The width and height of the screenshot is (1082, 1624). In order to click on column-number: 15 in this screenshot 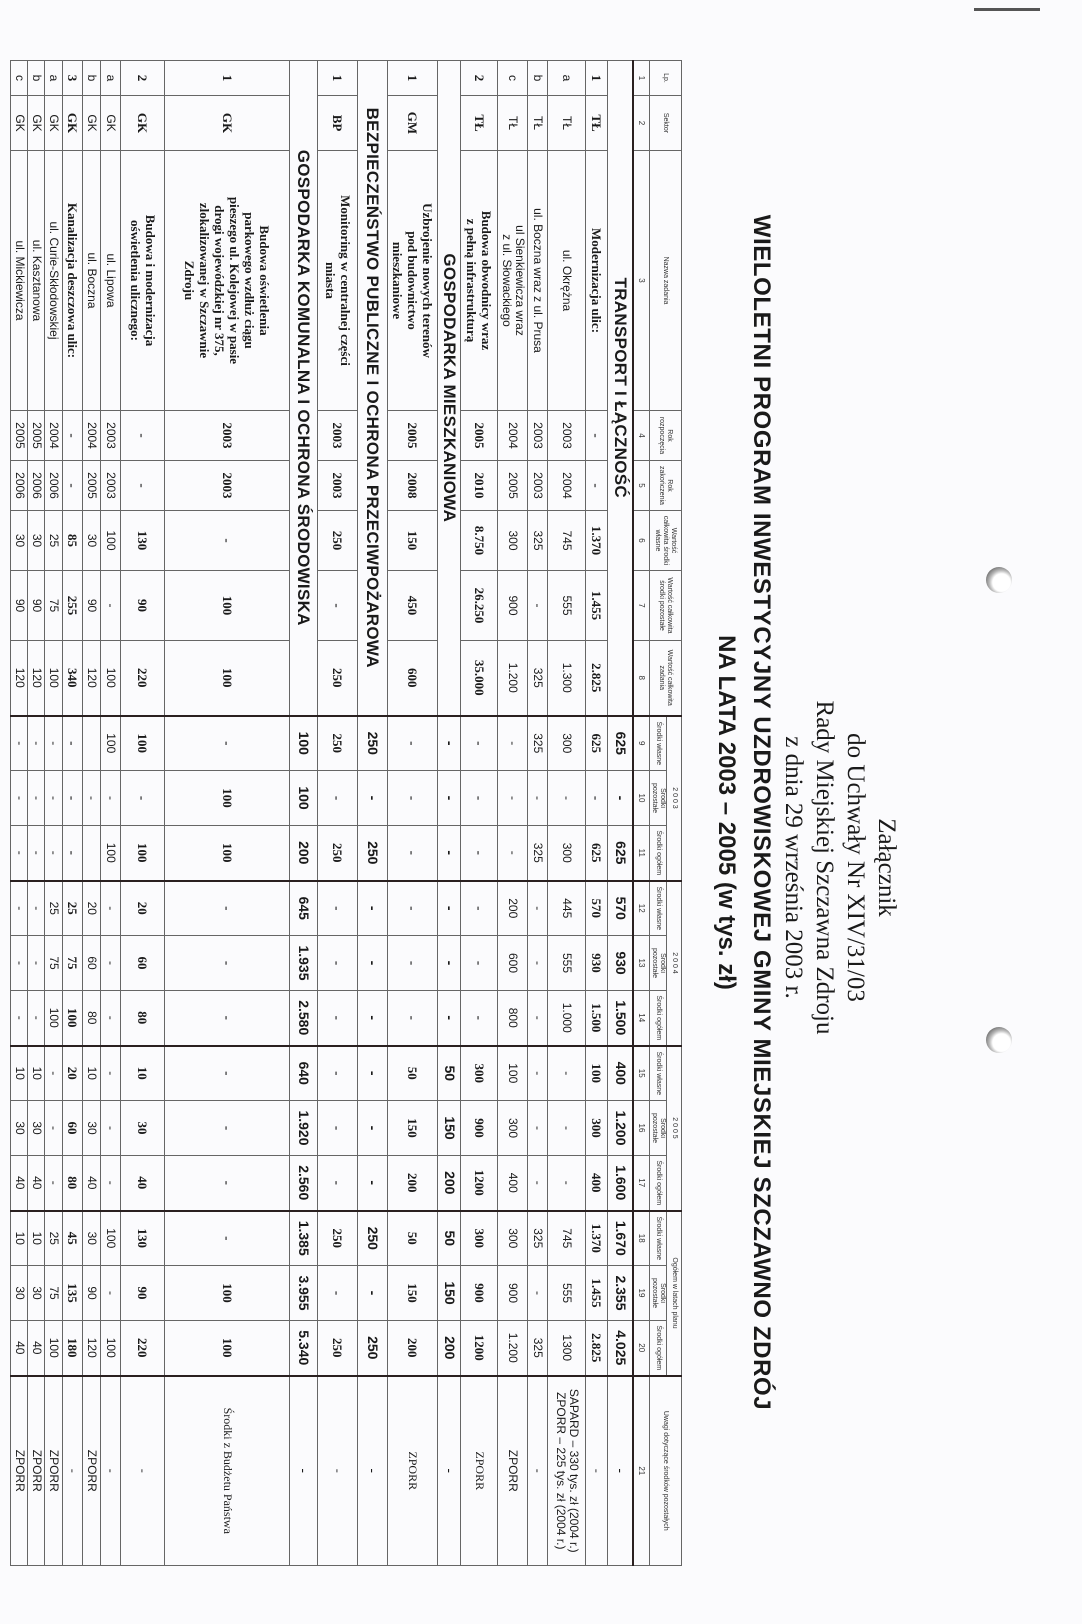, I will do `click(641, 1073)`.